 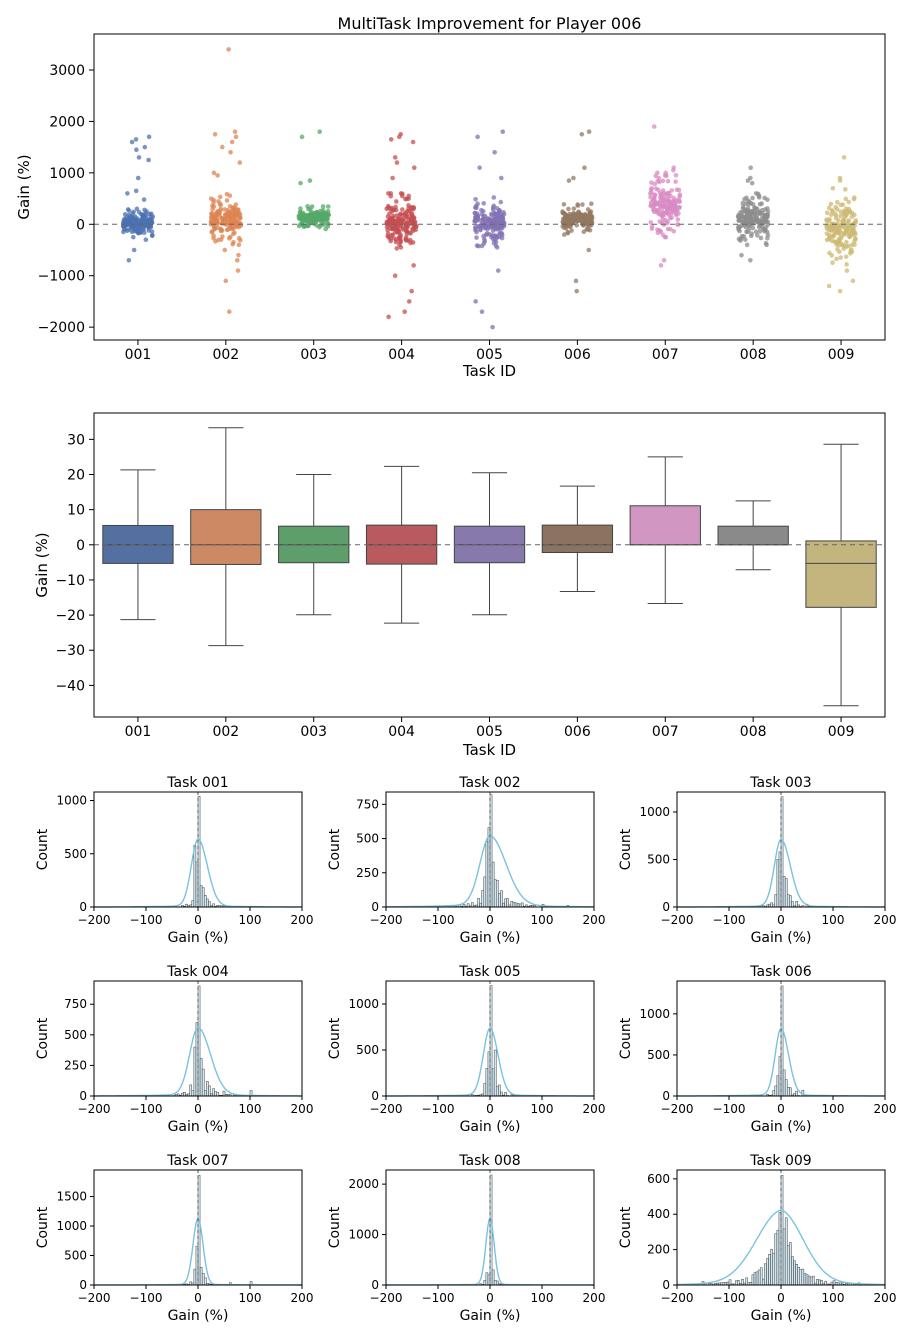 I want to click on y-tick-label: 2000, so click(x=363, y=1184).